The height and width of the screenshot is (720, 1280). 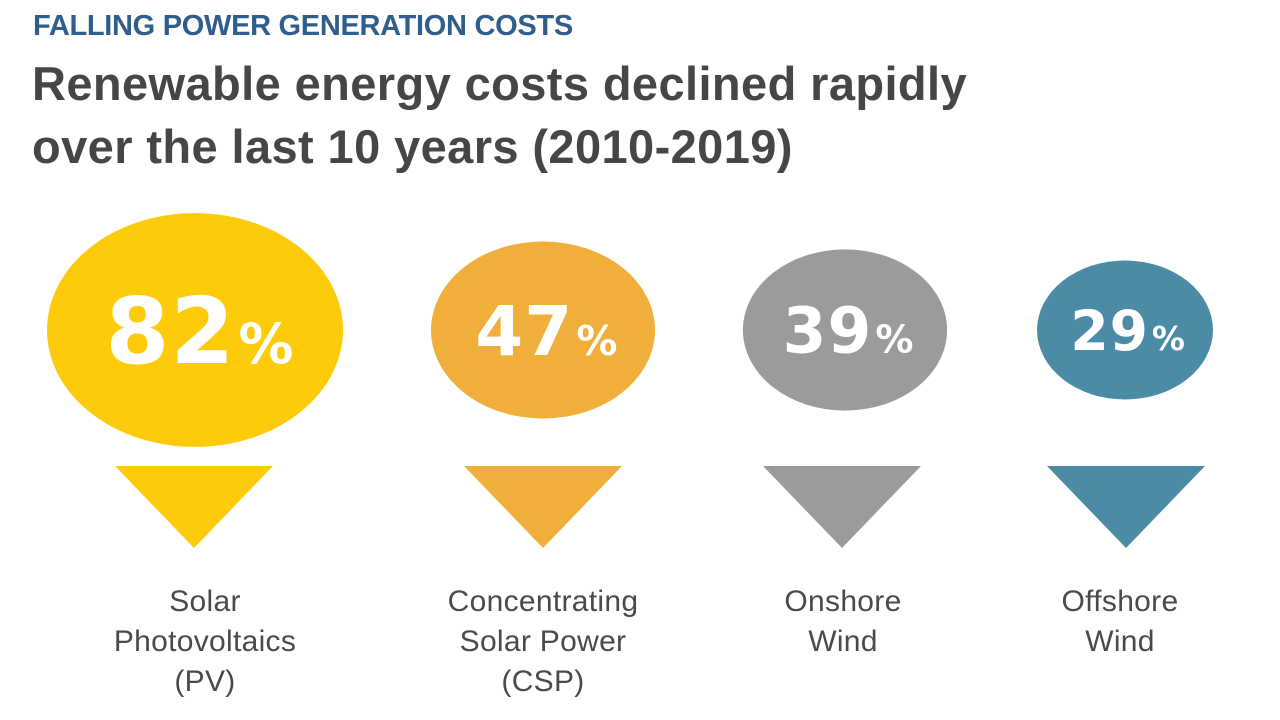 I want to click on value-label: 82%, so click(x=199, y=331).